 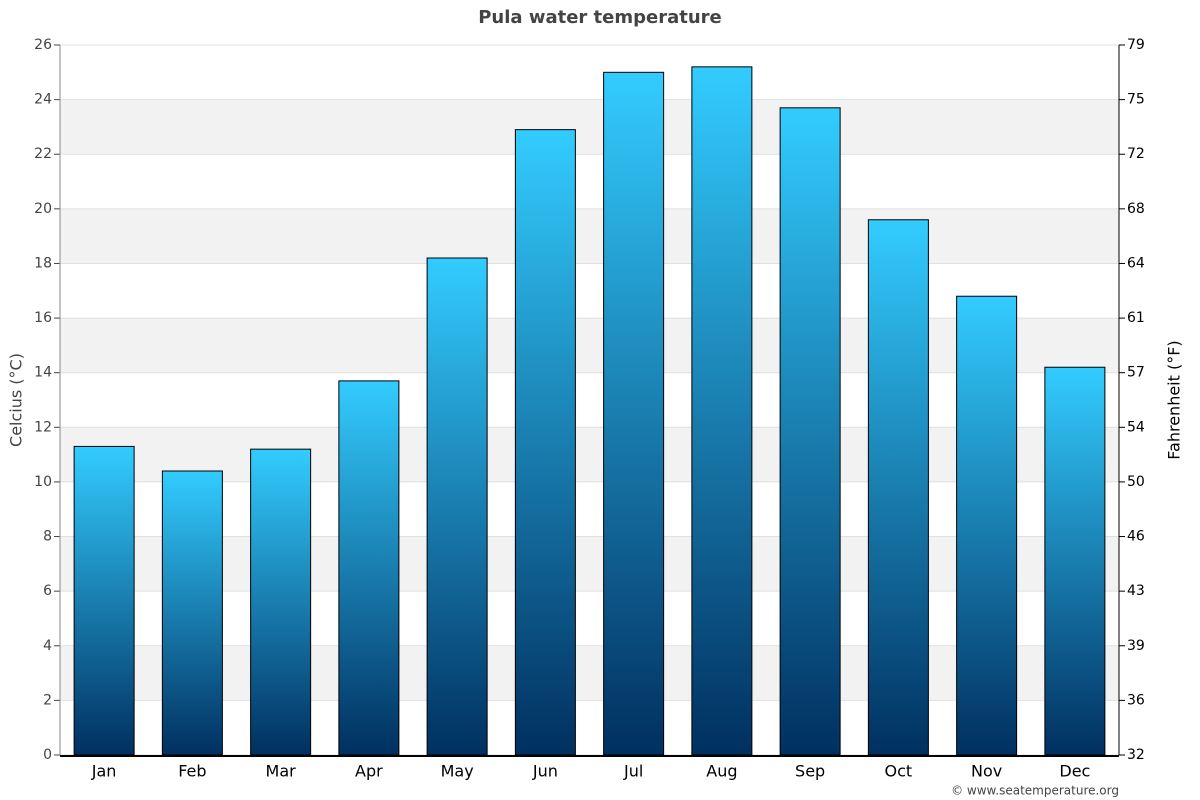 I want to click on y-tick-label: 18, so click(x=43, y=263).